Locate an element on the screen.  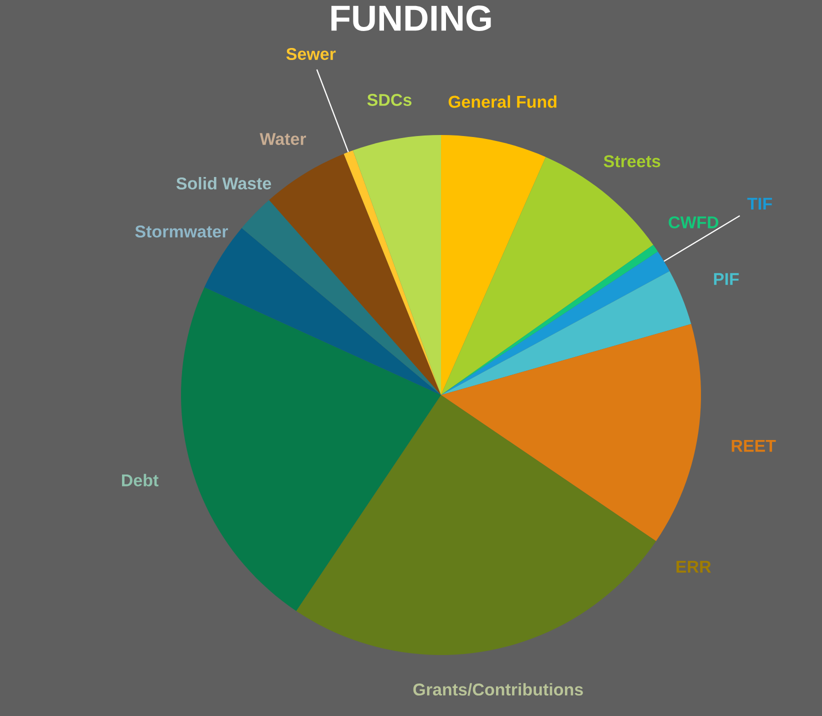
chart-title: FUNDING is located at coordinates (411, 19).